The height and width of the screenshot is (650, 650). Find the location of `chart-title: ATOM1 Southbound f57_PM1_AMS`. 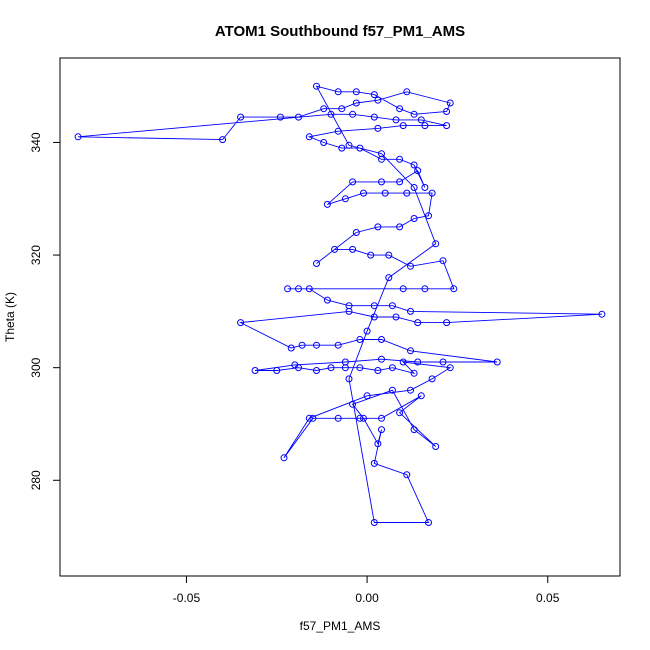

chart-title: ATOM1 Southbound f57_PM1_AMS is located at coordinates (340, 31).